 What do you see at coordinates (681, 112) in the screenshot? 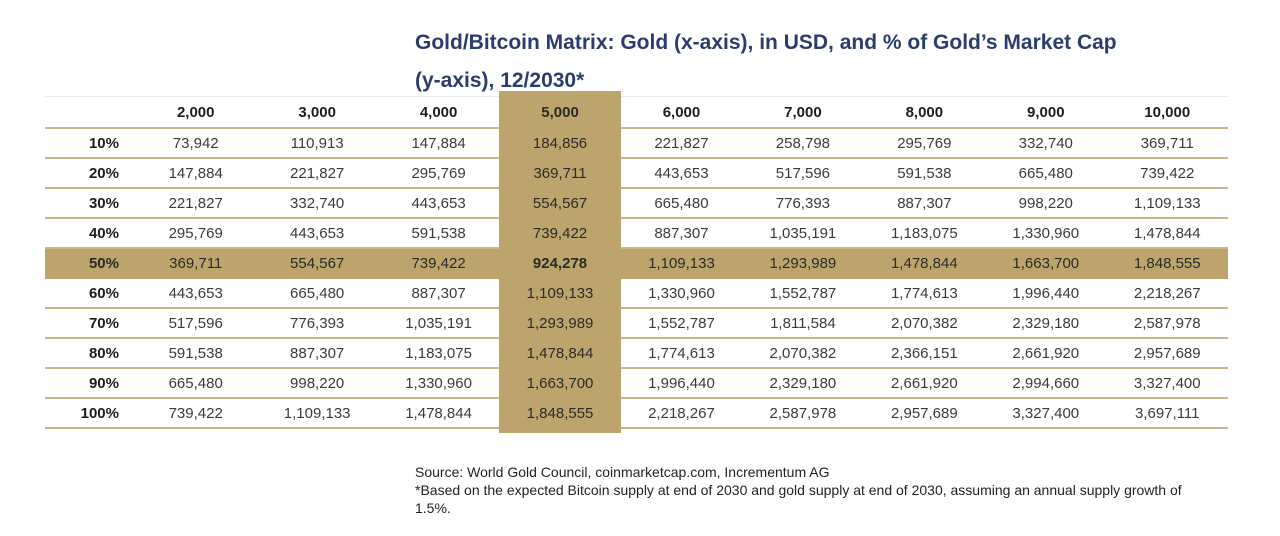
I see `column-header-6000: 6,000` at bounding box center [681, 112].